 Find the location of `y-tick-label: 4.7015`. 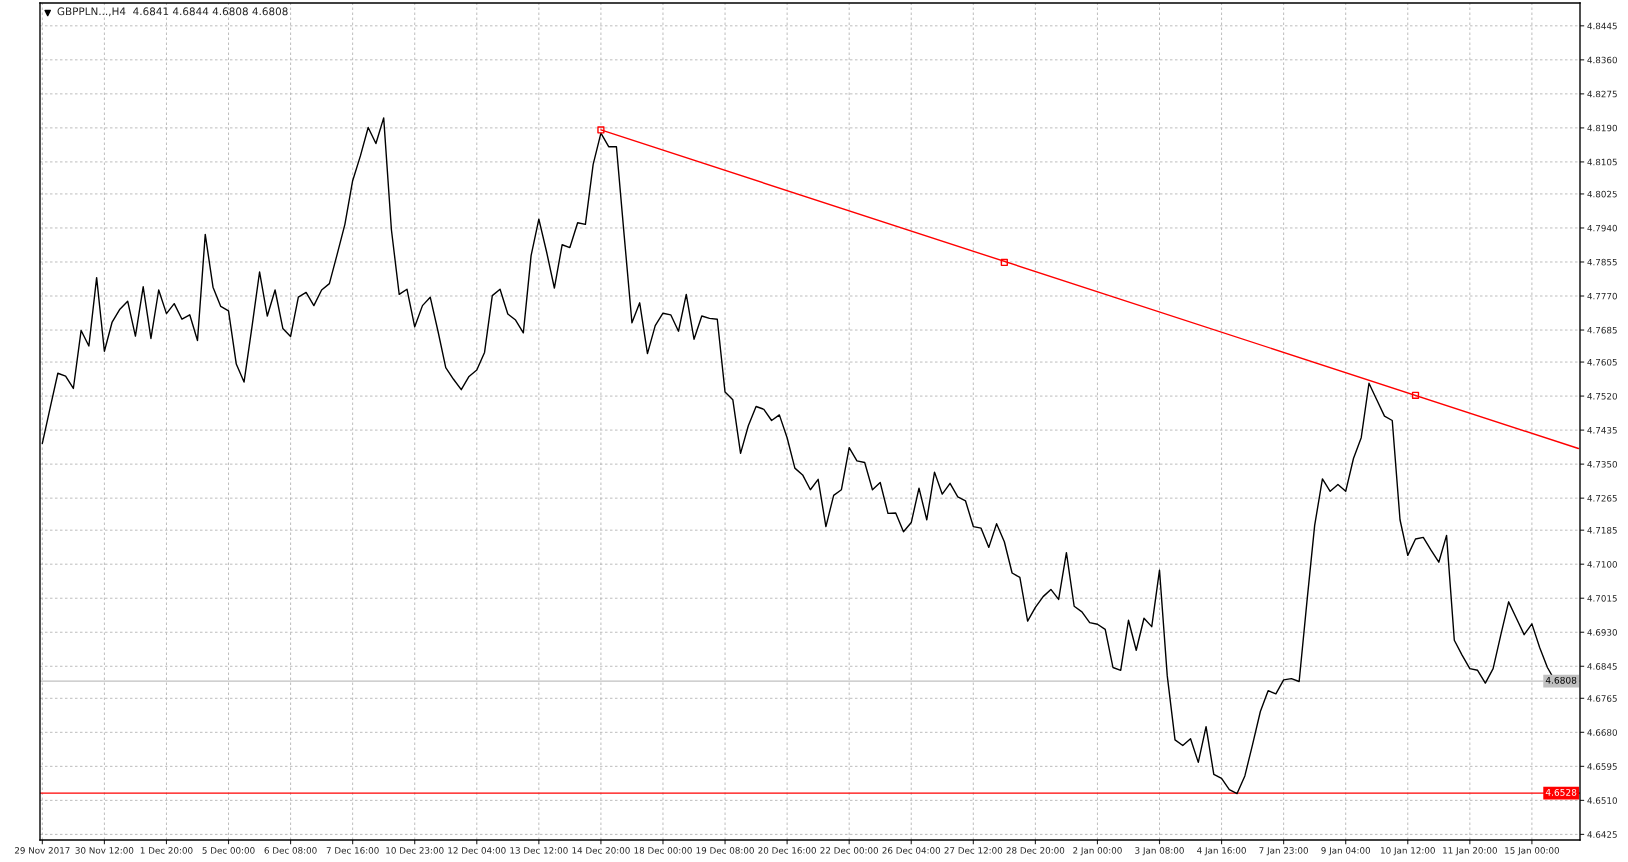

y-tick-label: 4.7015 is located at coordinates (1602, 598).